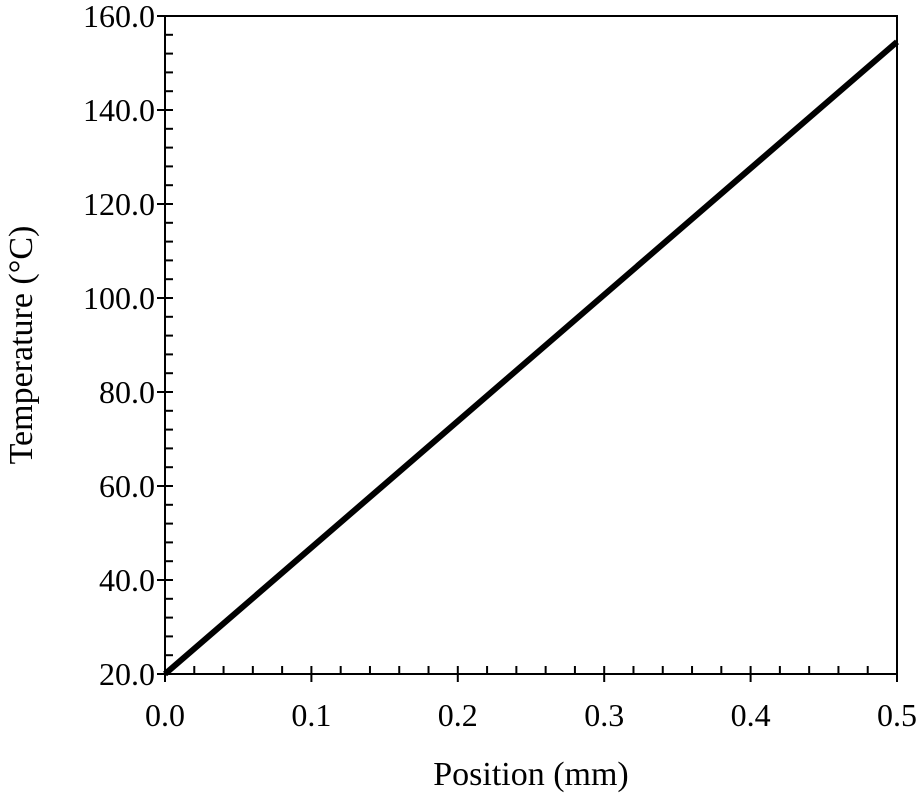 The width and height of the screenshot is (920, 798). Describe the element at coordinates (531, 774) in the screenshot. I see `x-axis-title: Position (mm)` at that location.